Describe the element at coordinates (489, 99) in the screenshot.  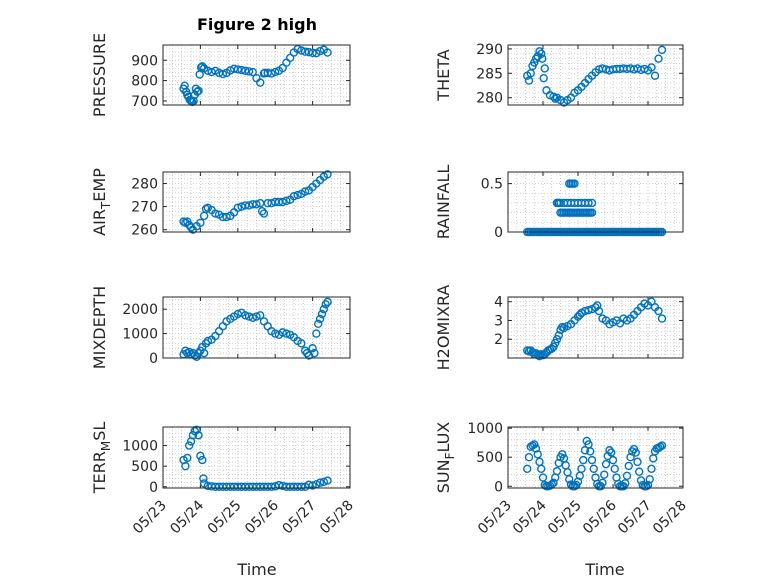
I see `y-tick-label: 280` at that location.